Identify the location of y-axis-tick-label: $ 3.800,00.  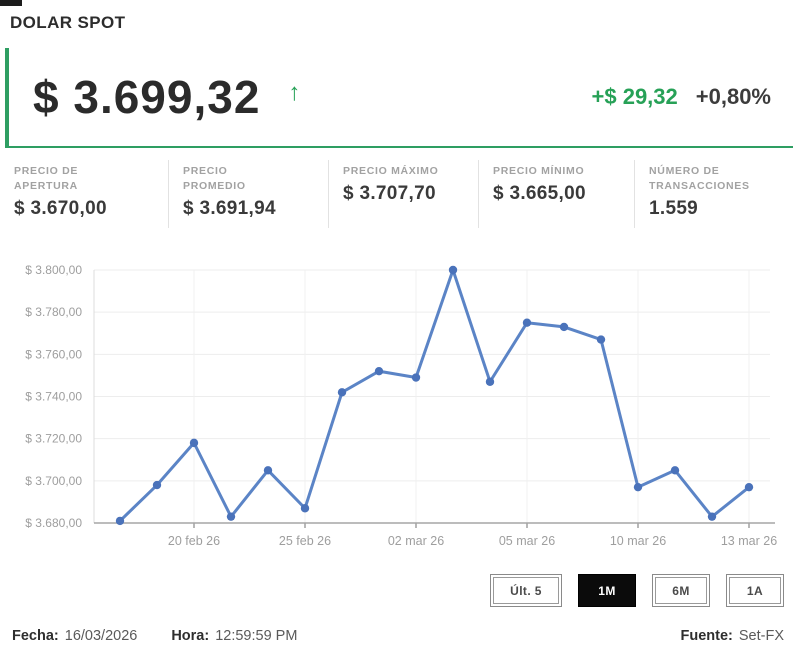
(53, 270).